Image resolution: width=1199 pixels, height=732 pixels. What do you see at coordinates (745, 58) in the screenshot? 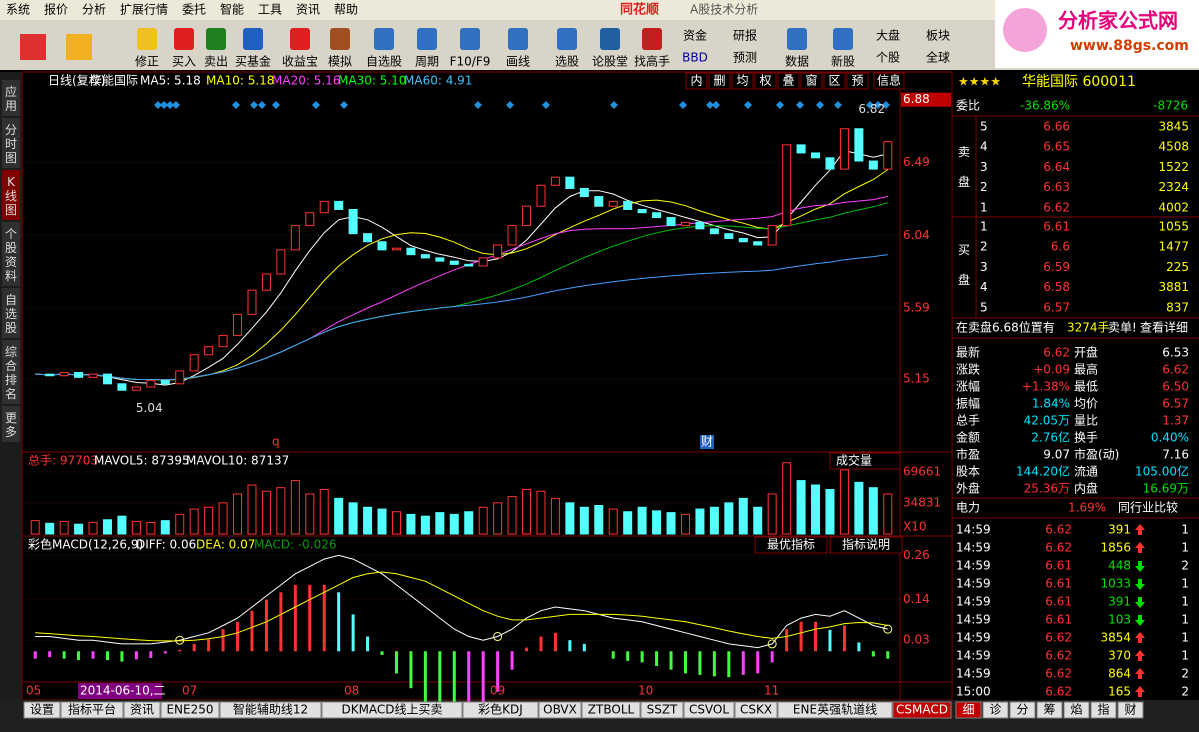
I see `toolbar-small: 预测` at bounding box center [745, 58].